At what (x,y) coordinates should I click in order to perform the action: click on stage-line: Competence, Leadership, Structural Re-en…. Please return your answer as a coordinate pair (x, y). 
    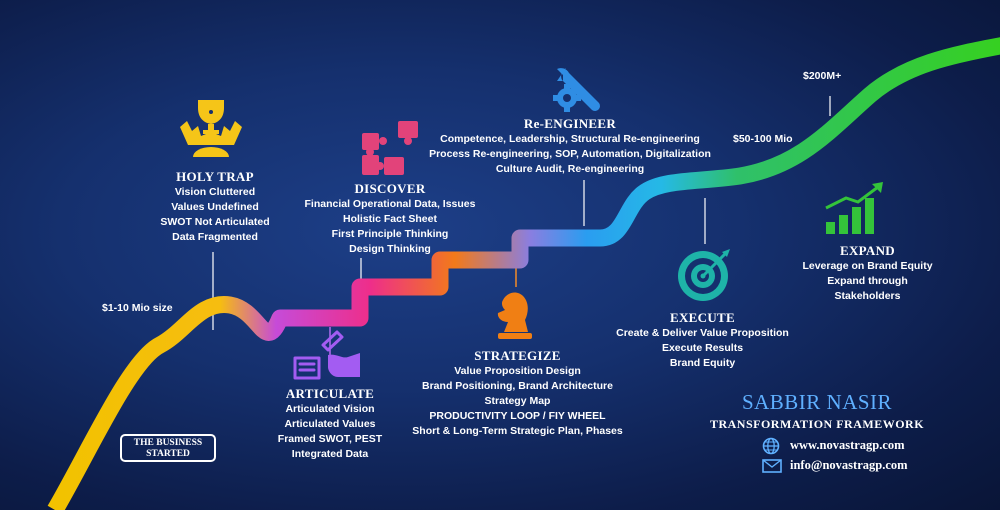
    Looking at the image, I should click on (570, 139).